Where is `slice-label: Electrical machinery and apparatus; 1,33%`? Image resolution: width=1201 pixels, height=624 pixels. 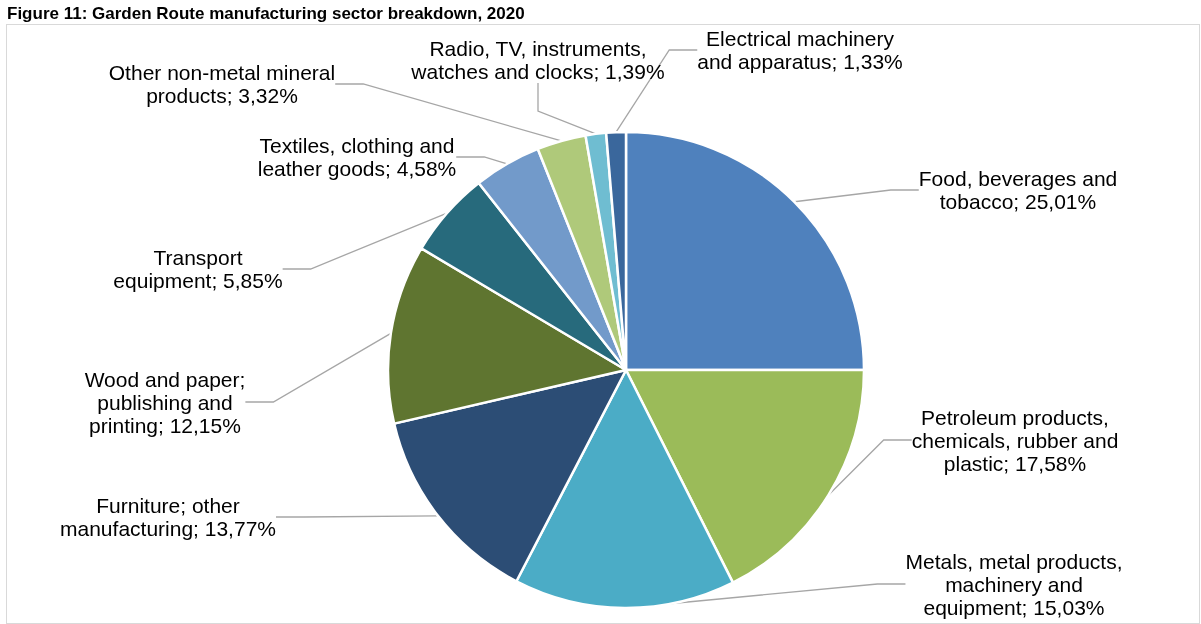
slice-label: Electrical machinery and apparatus; 1,33% is located at coordinates (800, 50).